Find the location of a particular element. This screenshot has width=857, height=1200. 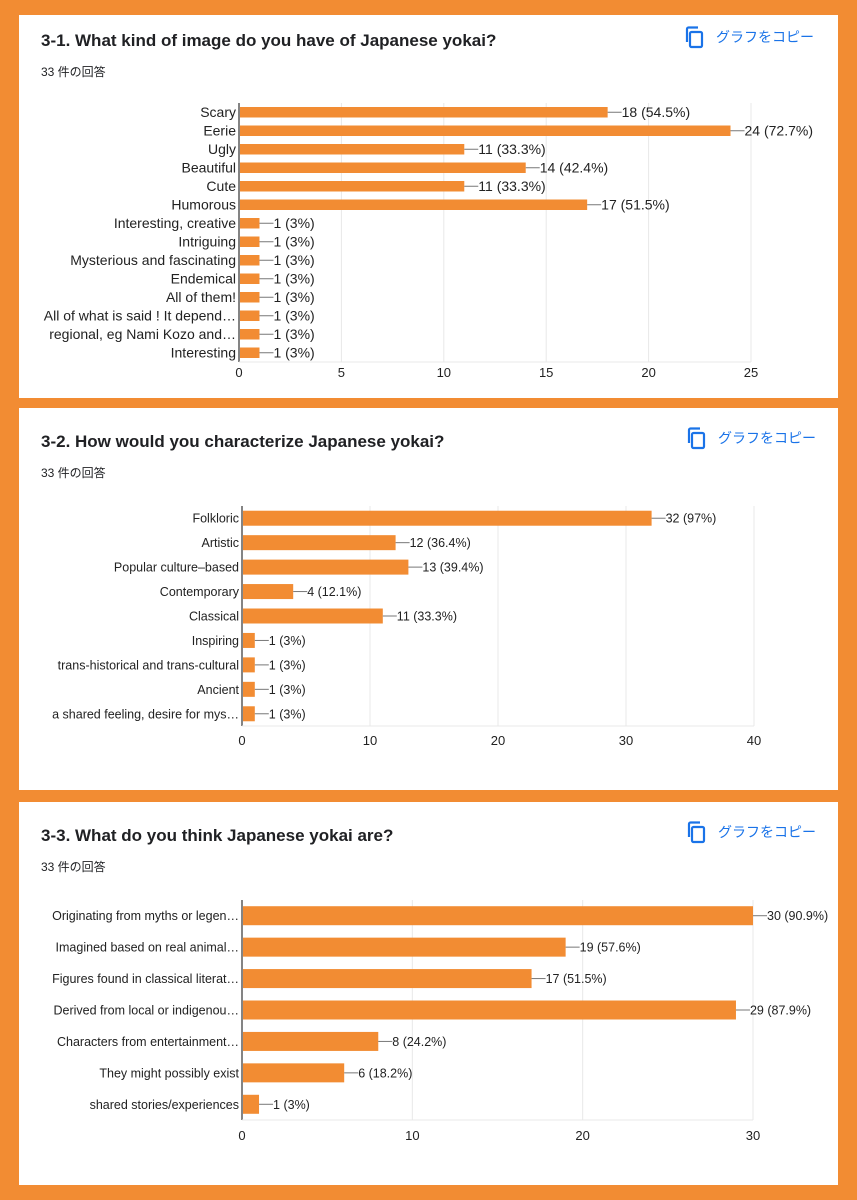

category-label: Ugly is located at coordinates (222, 149).